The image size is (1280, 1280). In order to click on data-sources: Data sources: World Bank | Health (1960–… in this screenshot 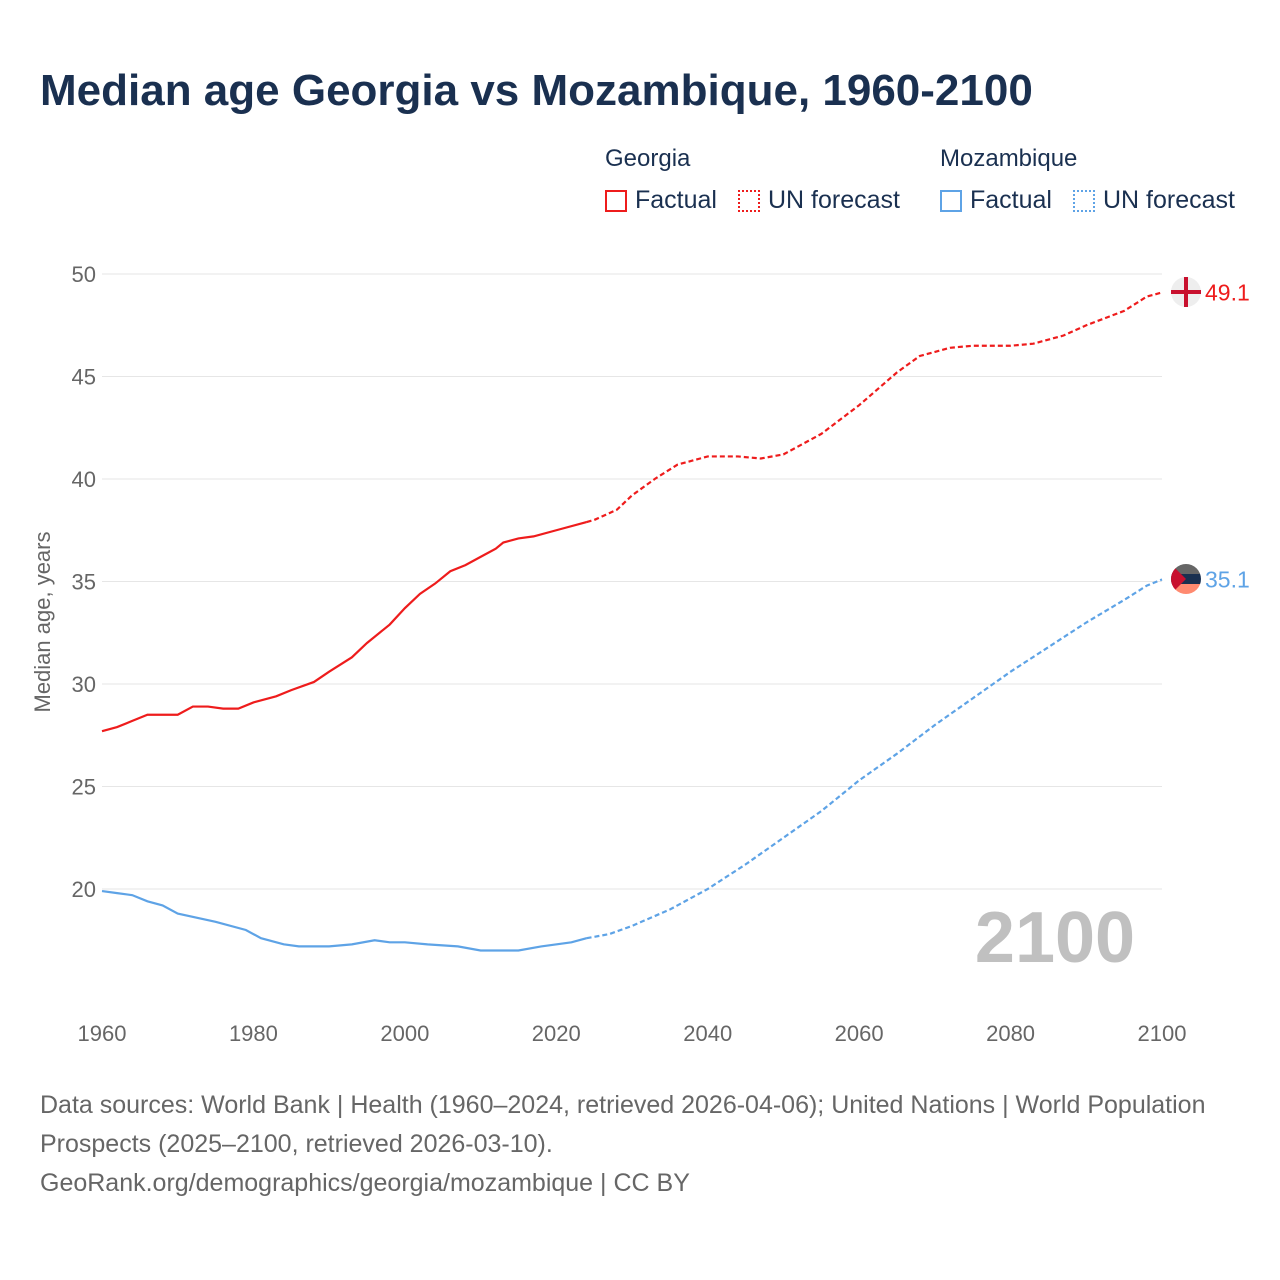, I will do `click(623, 1124)`.